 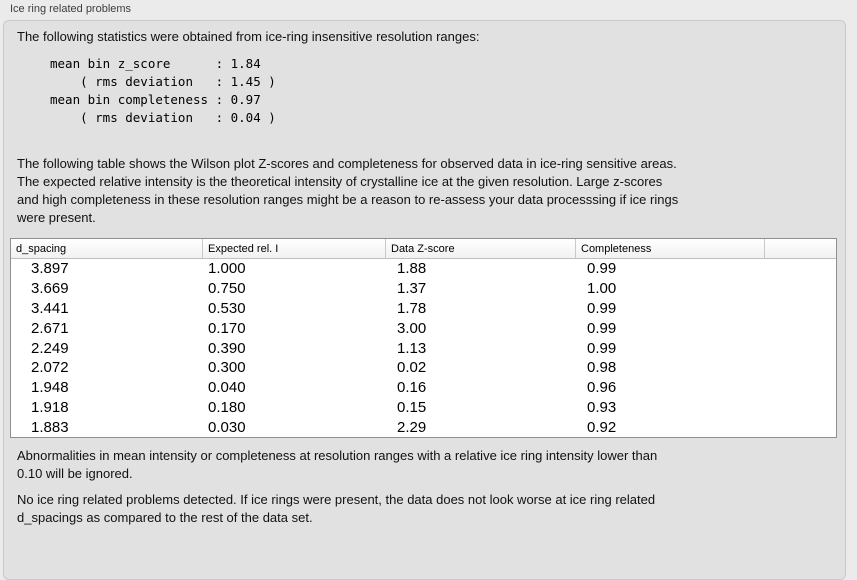 What do you see at coordinates (412, 427) in the screenshot?
I see `cell-data-z-score: 2.29` at bounding box center [412, 427].